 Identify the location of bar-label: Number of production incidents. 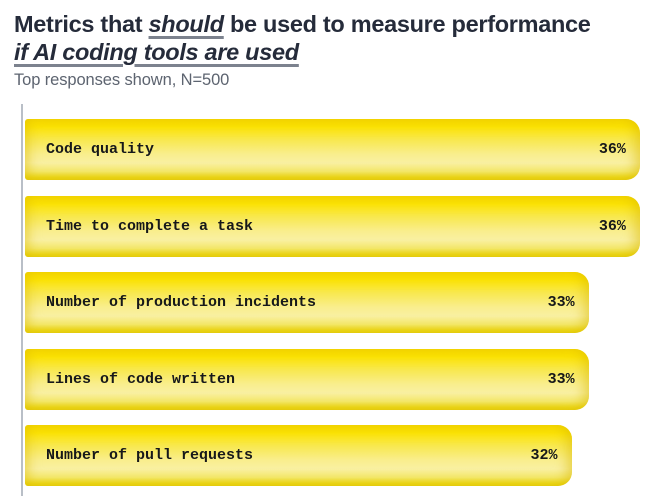
(181, 302).